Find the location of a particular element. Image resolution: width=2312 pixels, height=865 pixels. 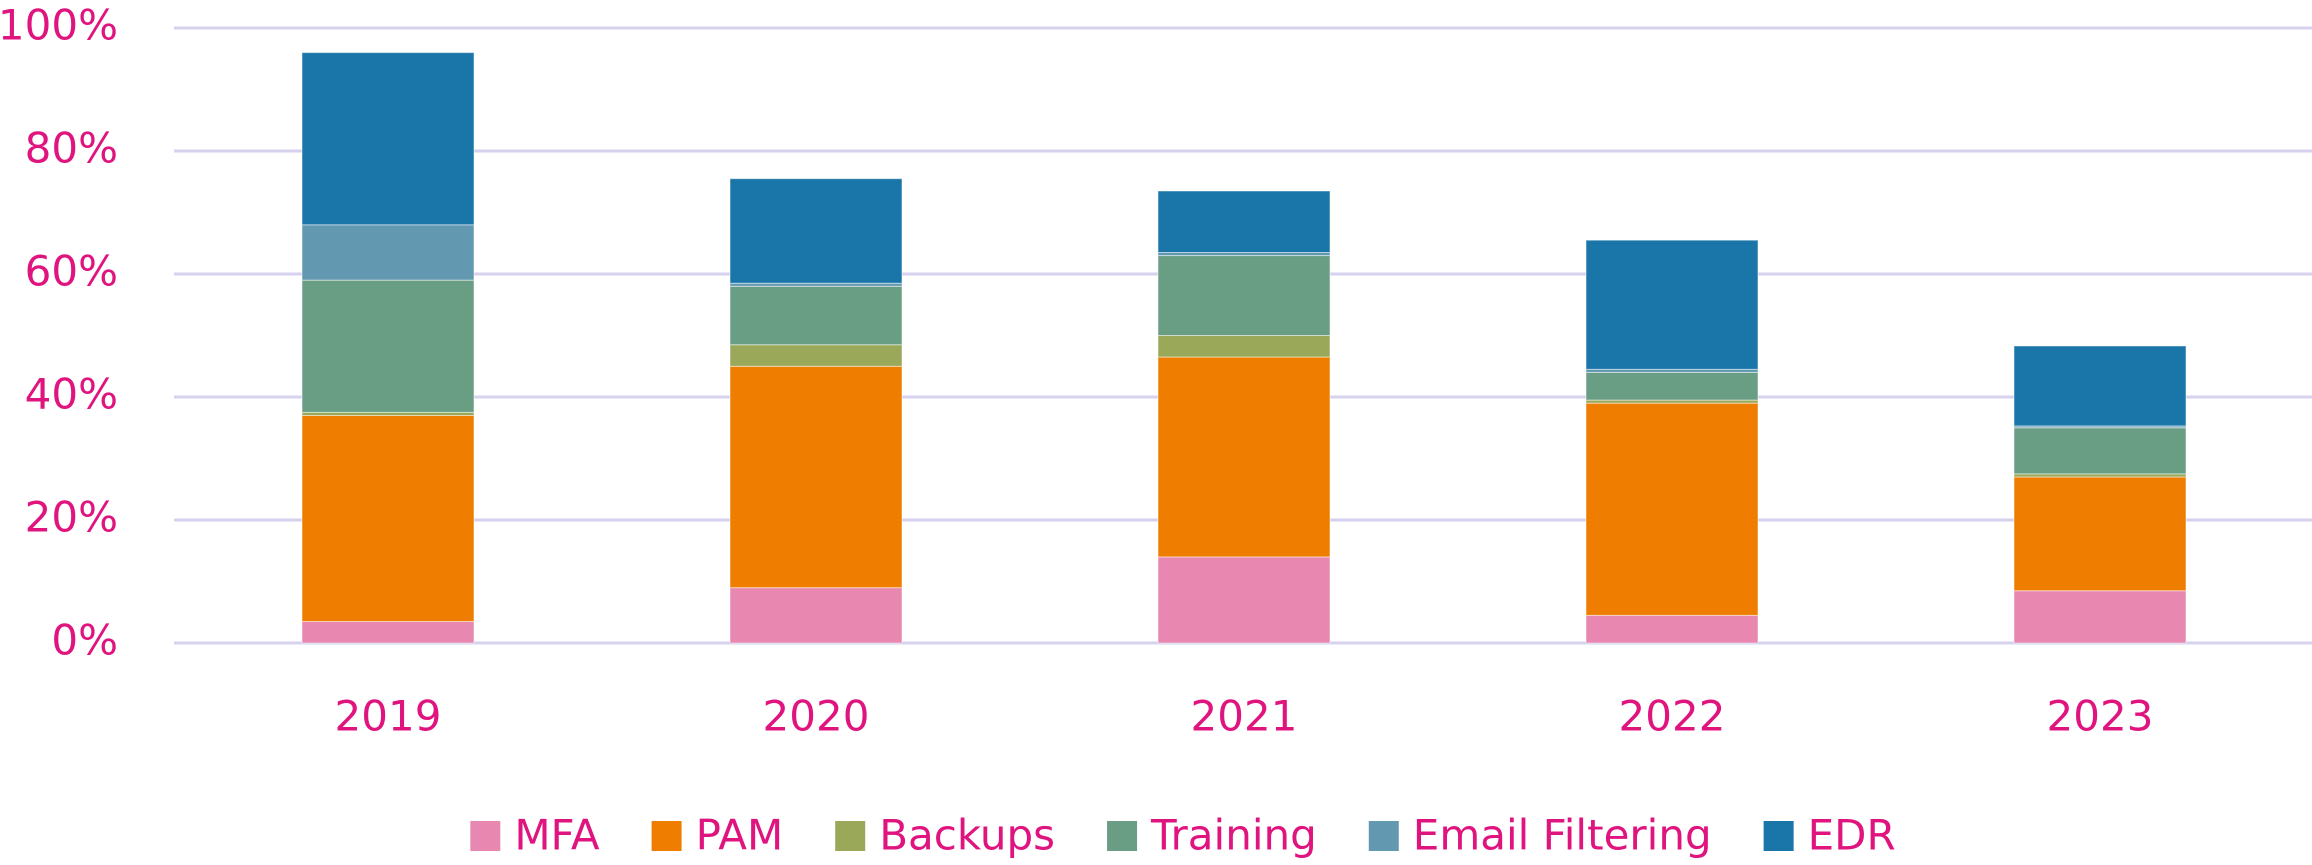

y-tick-label: 100% is located at coordinates (59, 25).